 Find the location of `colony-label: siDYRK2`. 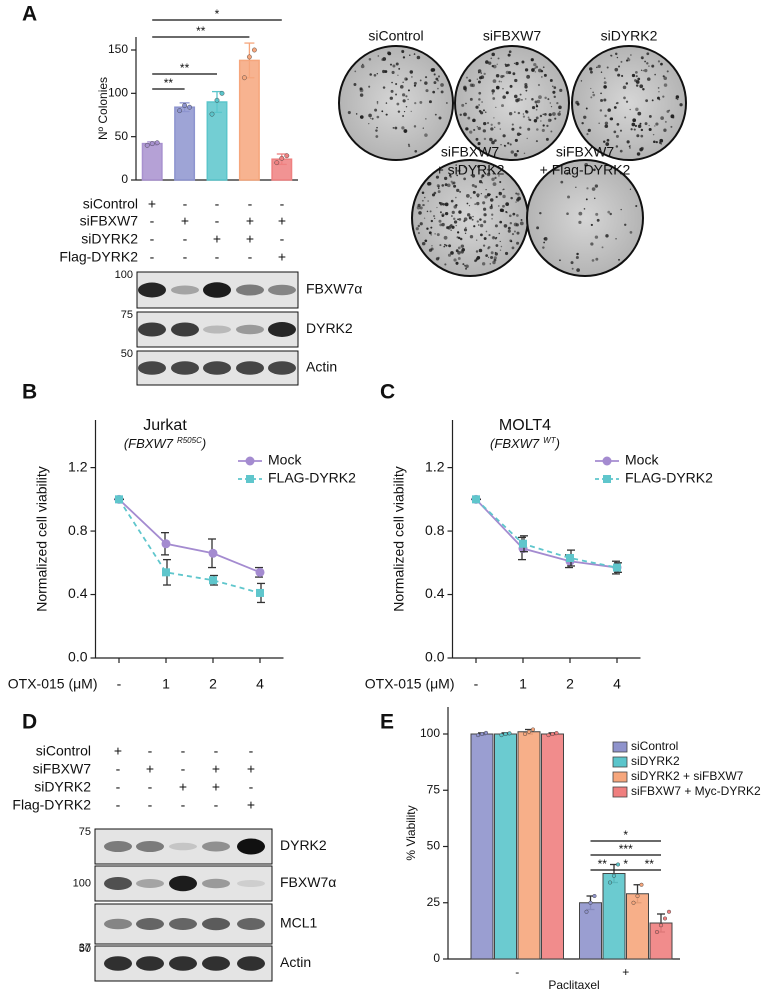

colony-label: siDYRK2 is located at coordinates (629, 36).